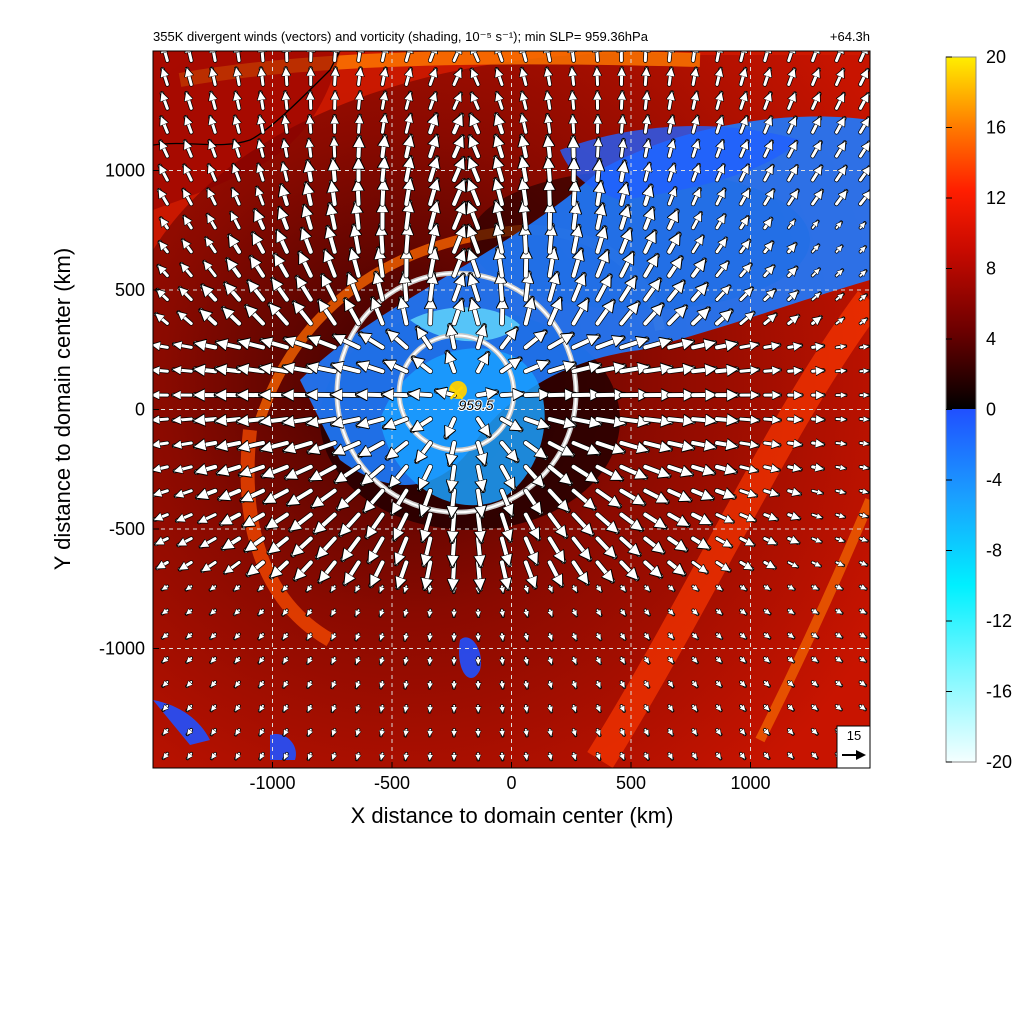 The height and width of the screenshot is (1024, 1024). I want to click on y-axis-ticks: -1000 -500 0 500 1000, so click(129, 410).